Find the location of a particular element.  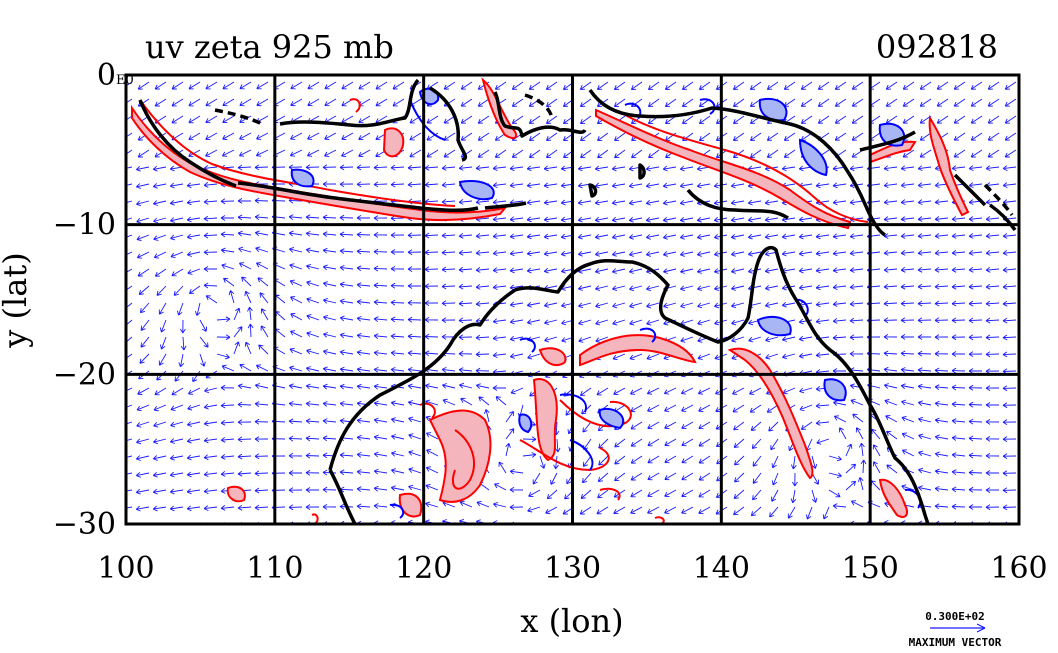

coast-java is located at coordinates (358, 197).